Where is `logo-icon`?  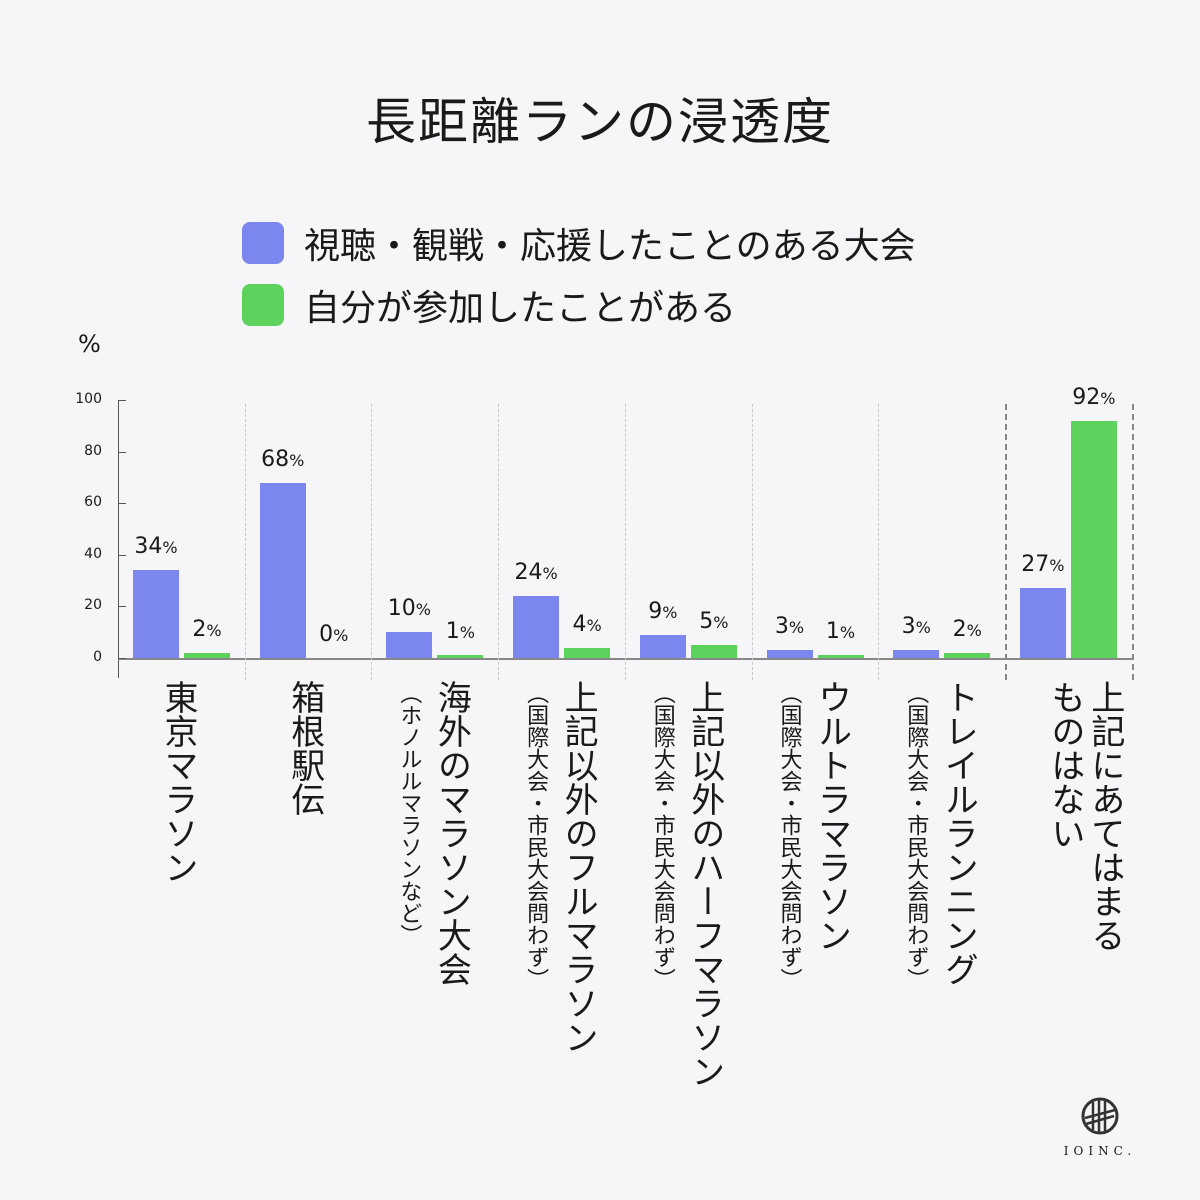 logo-icon is located at coordinates (1100, 1116).